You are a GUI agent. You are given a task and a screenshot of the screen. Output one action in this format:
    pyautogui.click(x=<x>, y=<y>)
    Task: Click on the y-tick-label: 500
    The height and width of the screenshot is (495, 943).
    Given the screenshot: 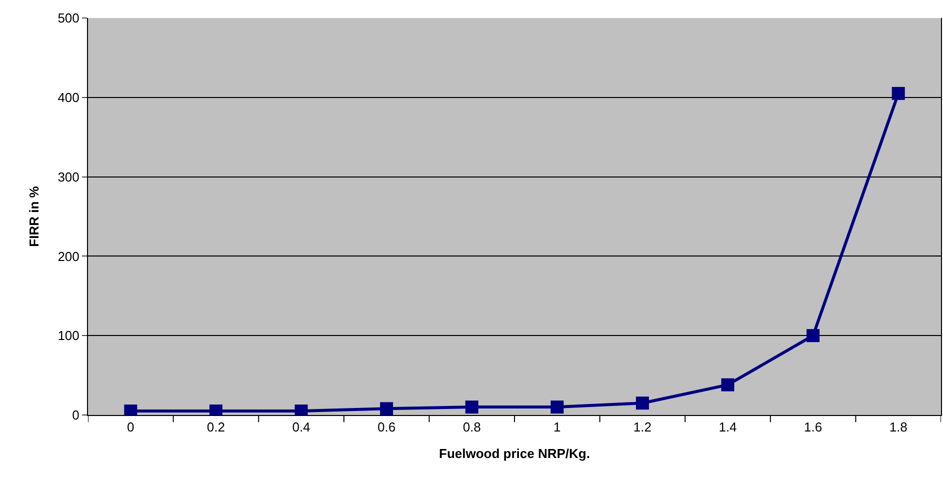 What is the action you would take?
    pyautogui.click(x=69, y=18)
    